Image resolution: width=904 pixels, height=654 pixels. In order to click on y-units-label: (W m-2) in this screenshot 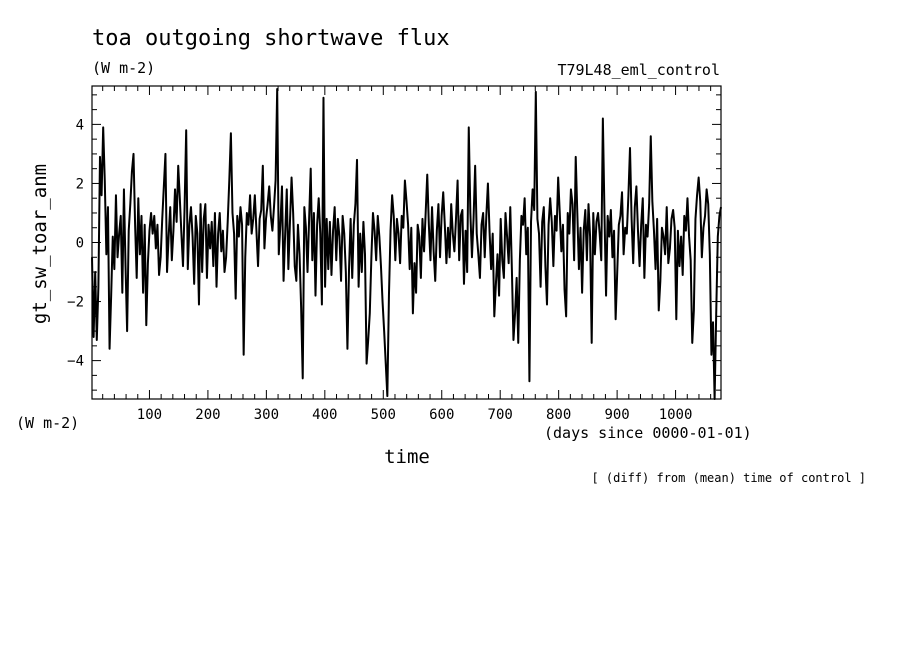, I will do `click(47, 423)`.